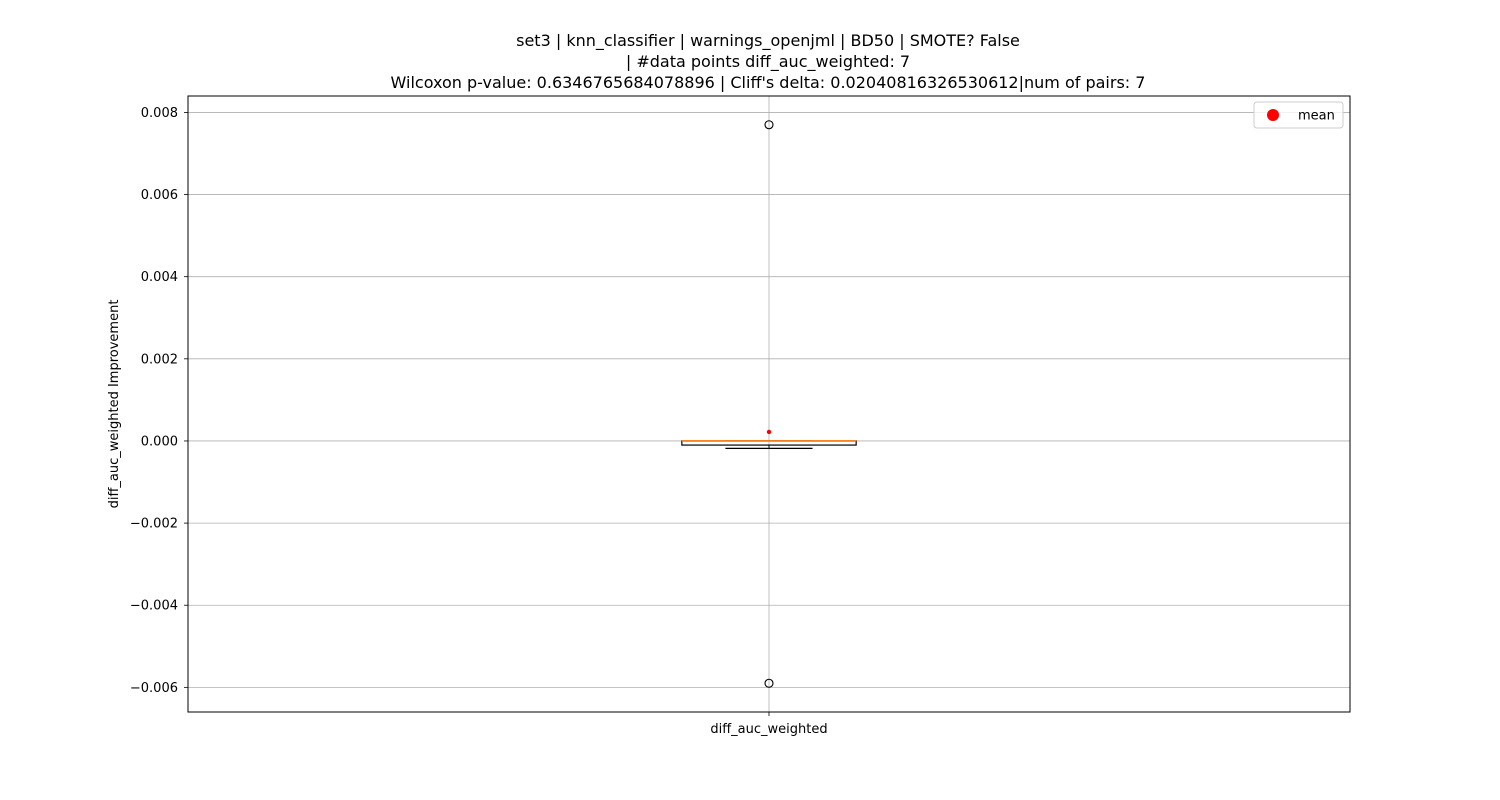 This screenshot has width=1500, height=800. Describe the element at coordinates (159, 113) in the screenshot. I see `y-tick-label: 0.008` at that location.